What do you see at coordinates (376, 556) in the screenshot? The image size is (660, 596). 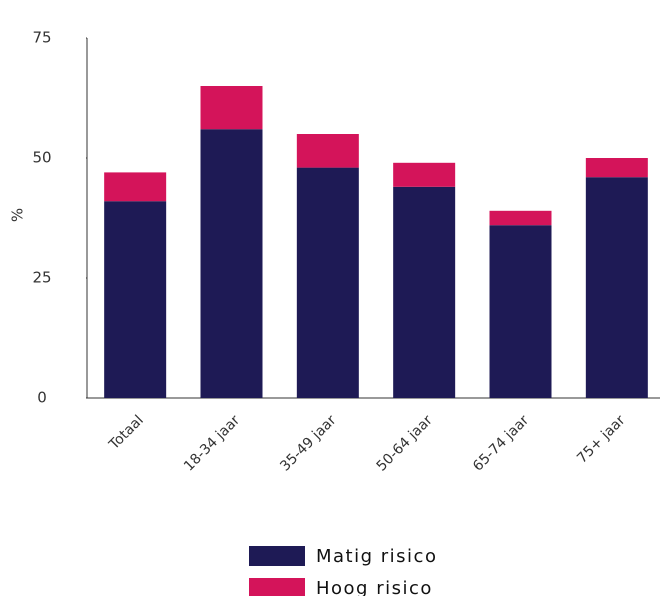 I see `legend-label: Matig risico` at bounding box center [376, 556].